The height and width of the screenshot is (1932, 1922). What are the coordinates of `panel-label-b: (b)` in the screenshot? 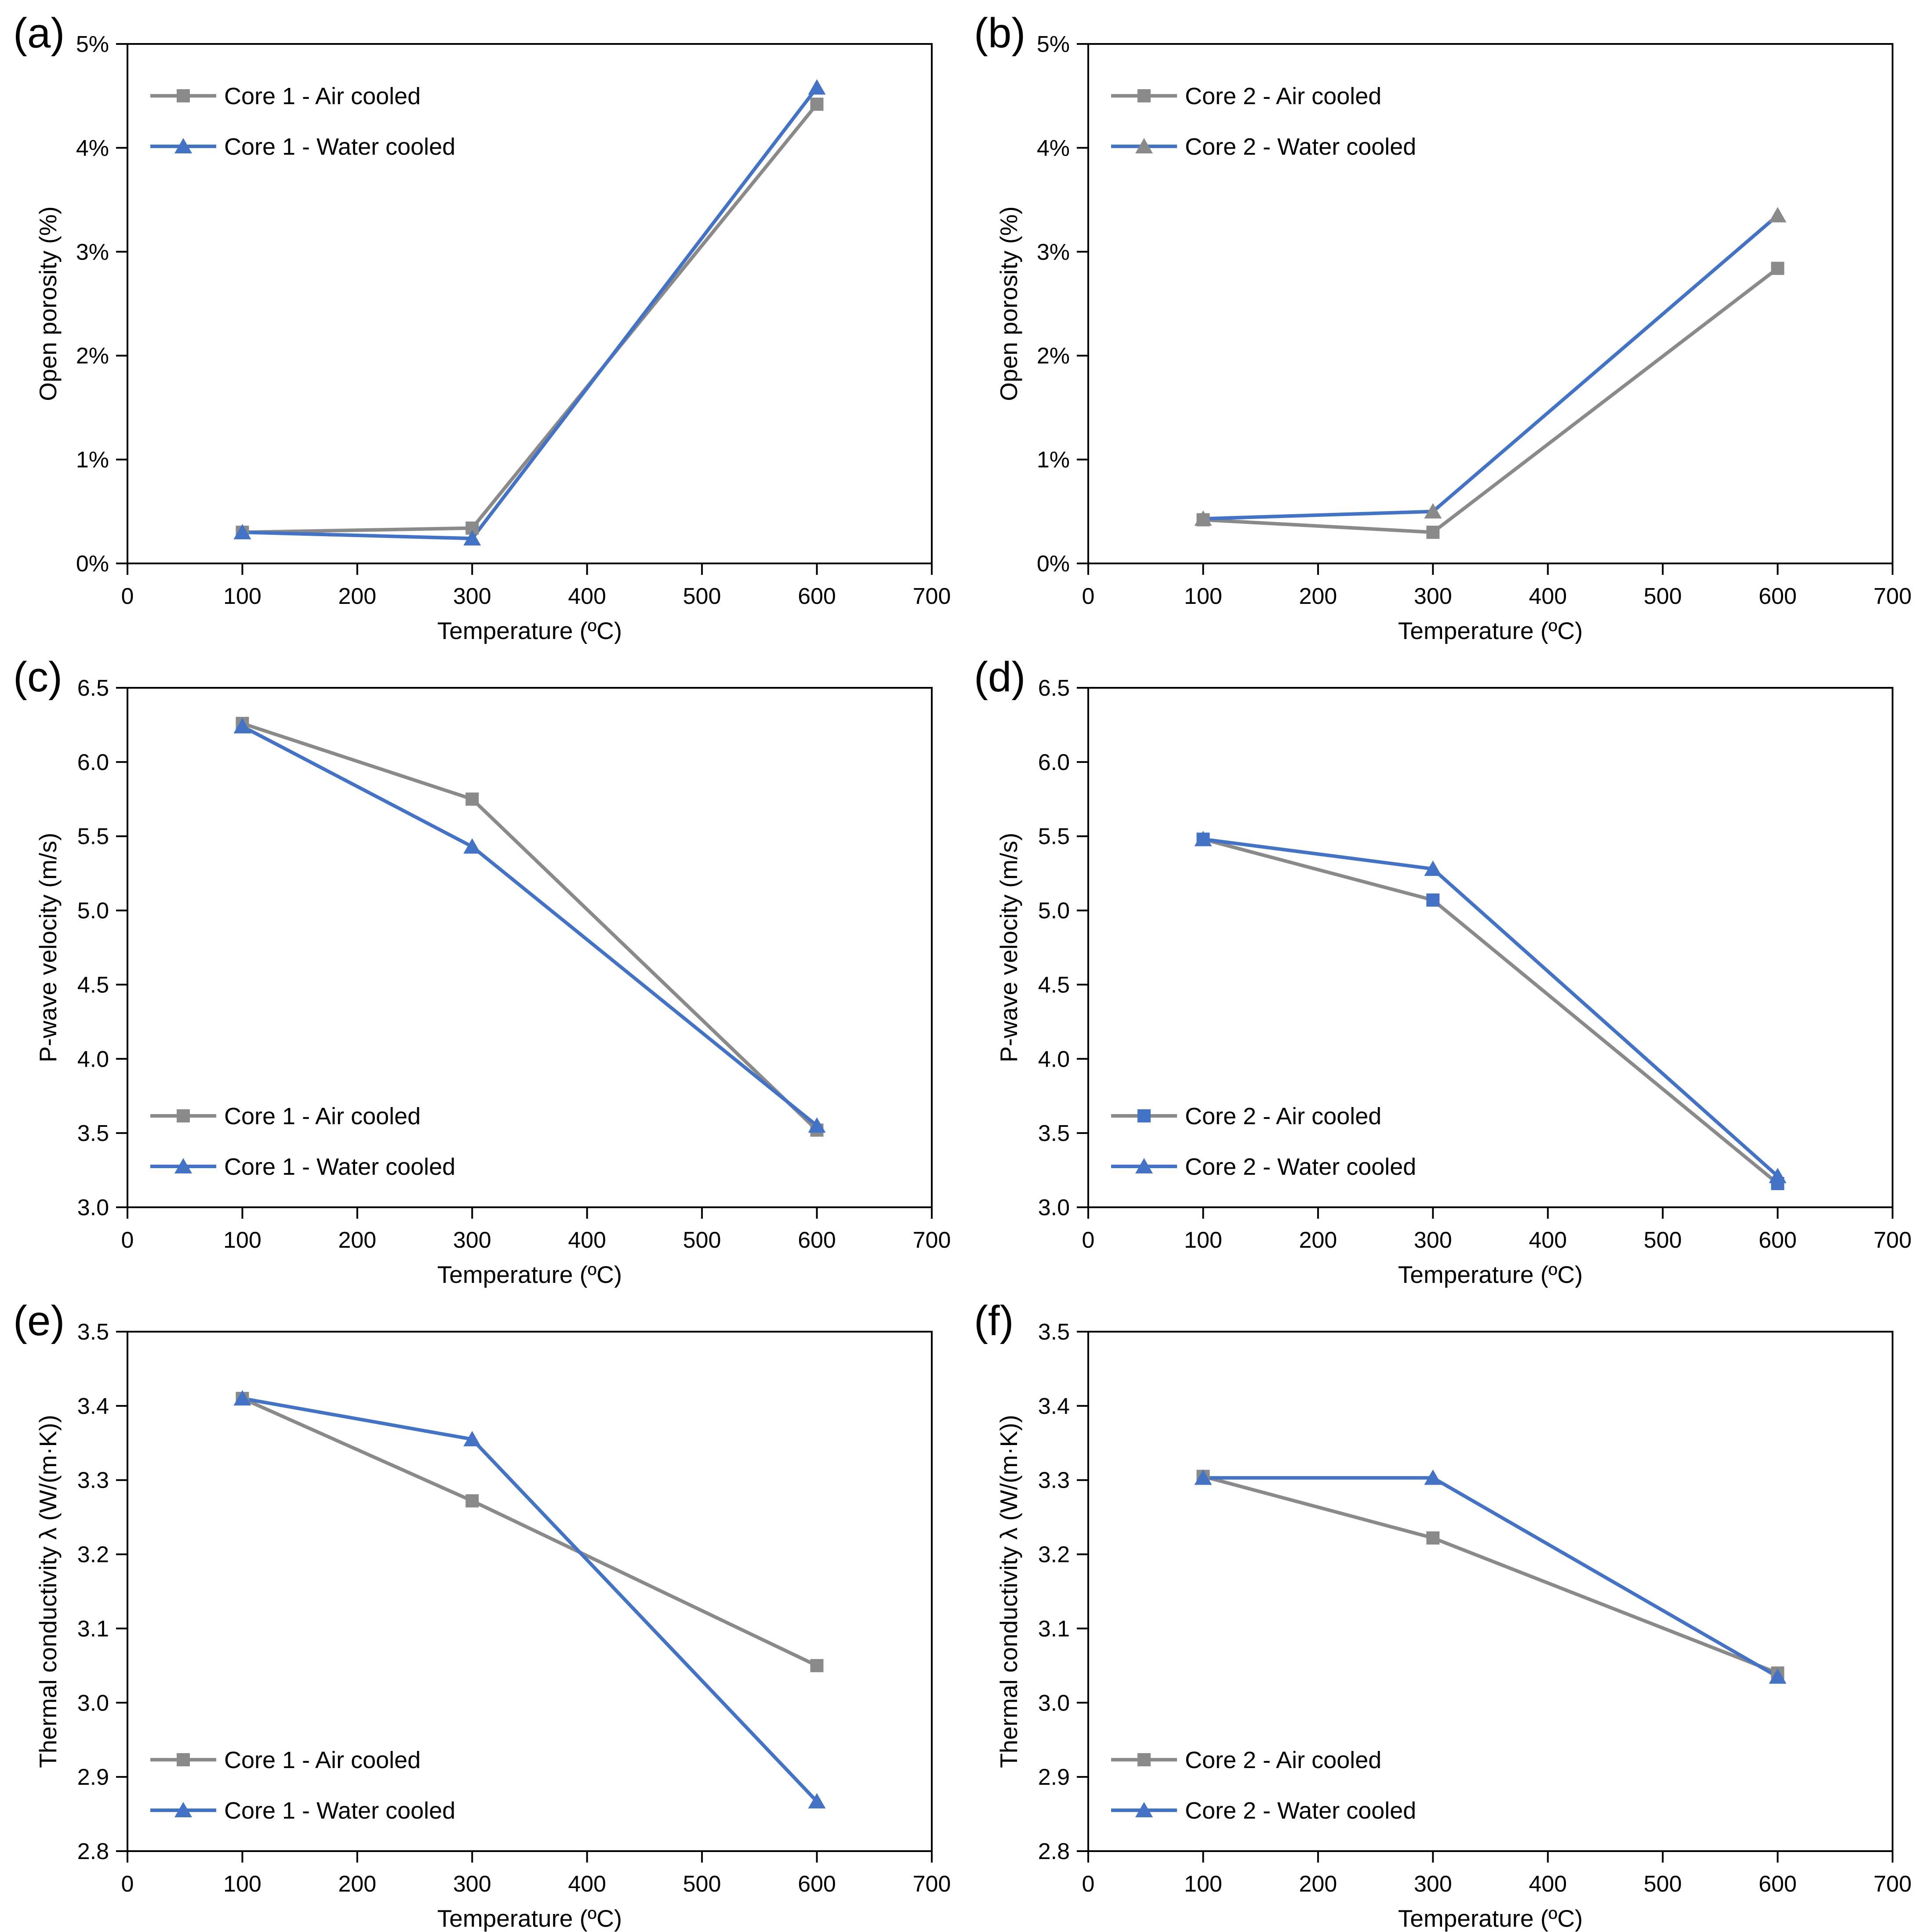 It's located at (1000, 33).